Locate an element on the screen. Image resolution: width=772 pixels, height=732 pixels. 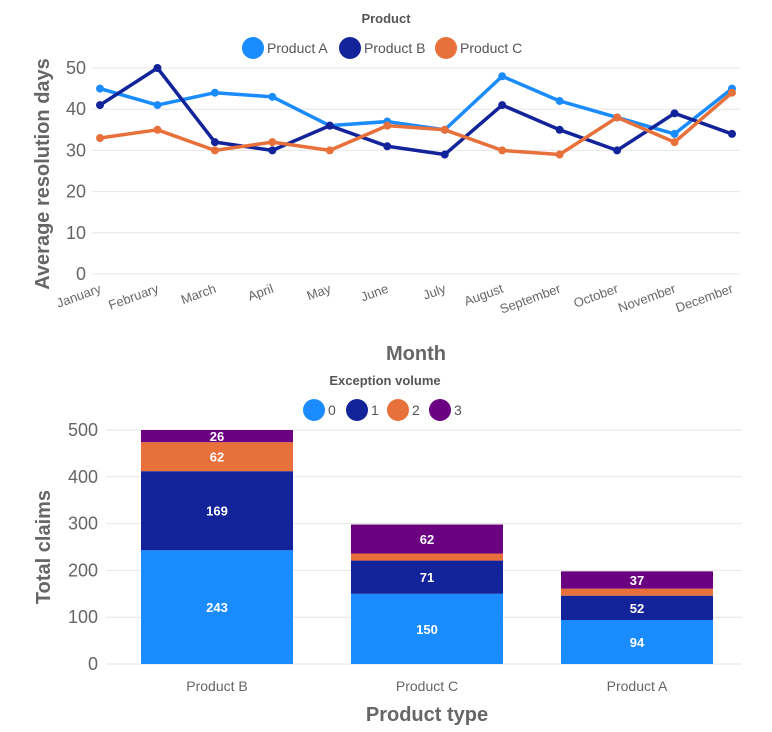
line-x-tick-label: June is located at coordinates (375, 293).